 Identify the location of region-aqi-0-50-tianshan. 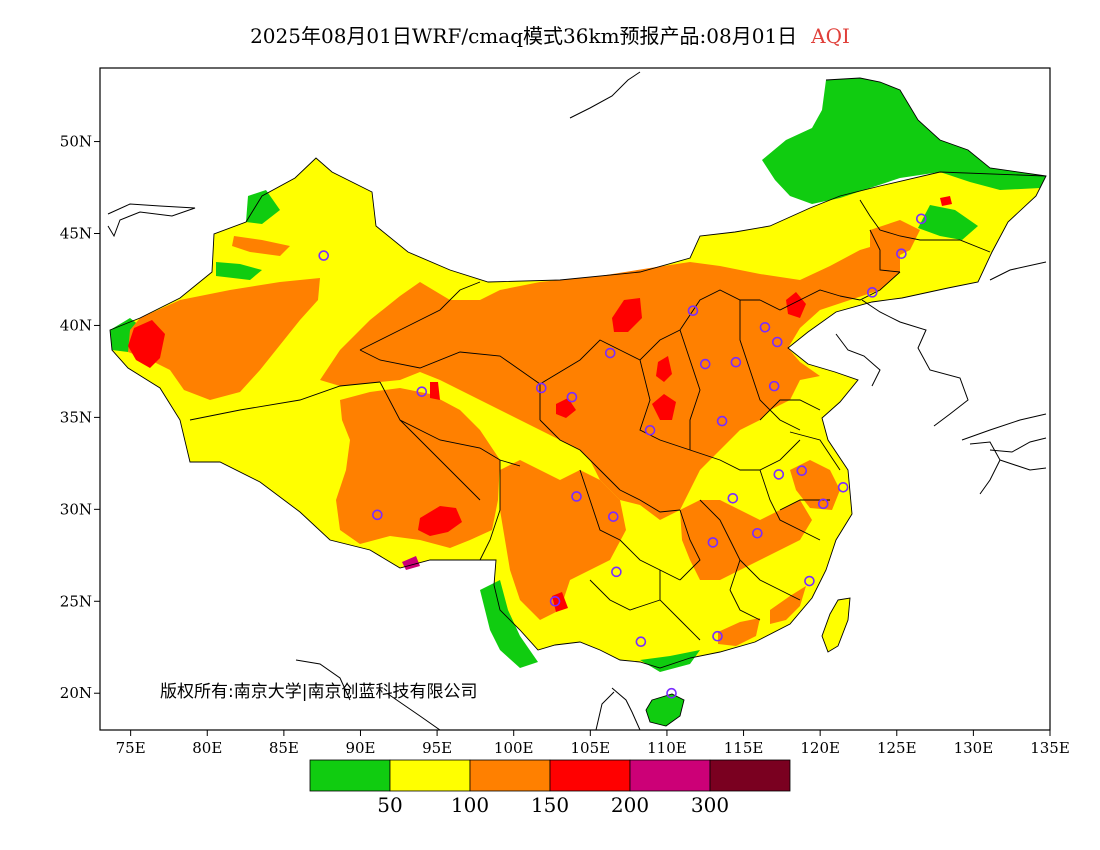
(239, 271).